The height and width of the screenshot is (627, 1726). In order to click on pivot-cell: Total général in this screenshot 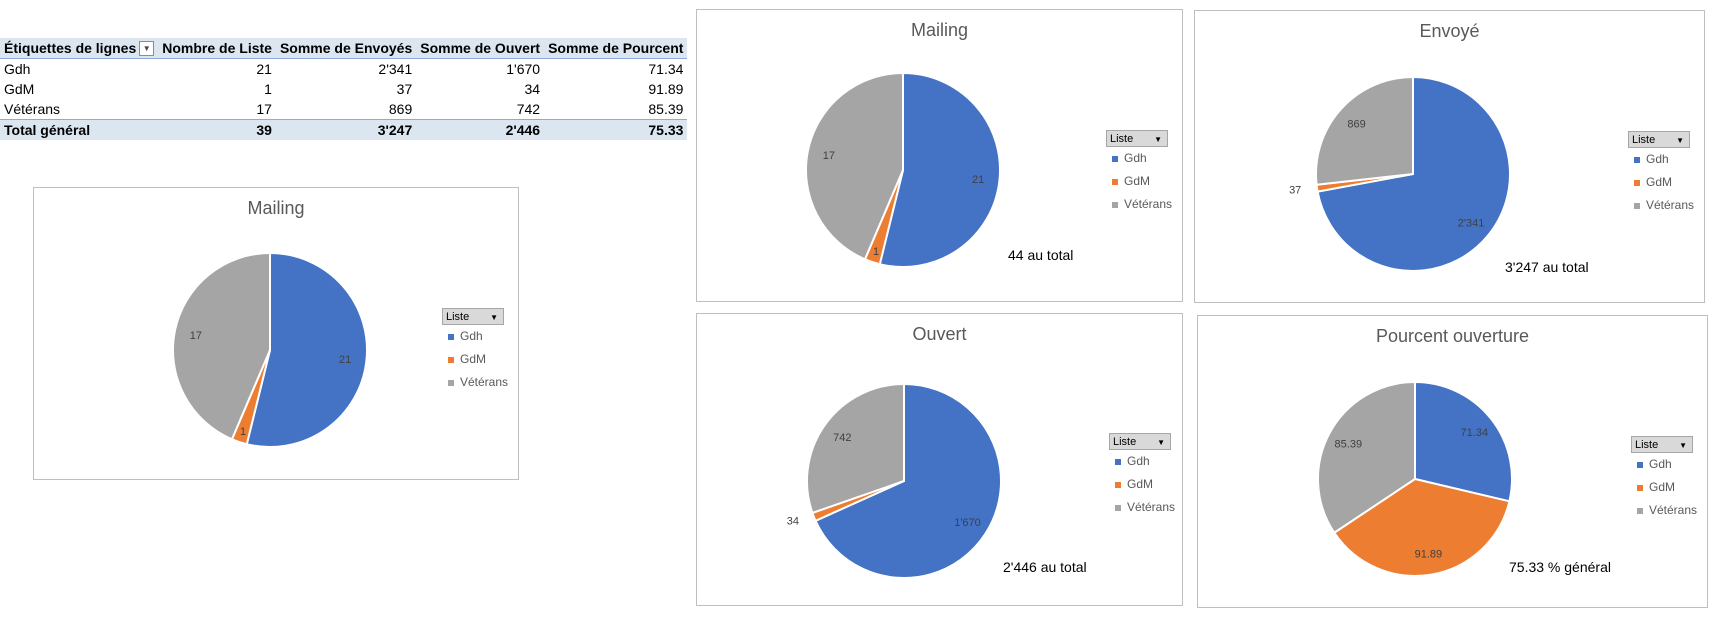, I will do `click(47, 130)`.